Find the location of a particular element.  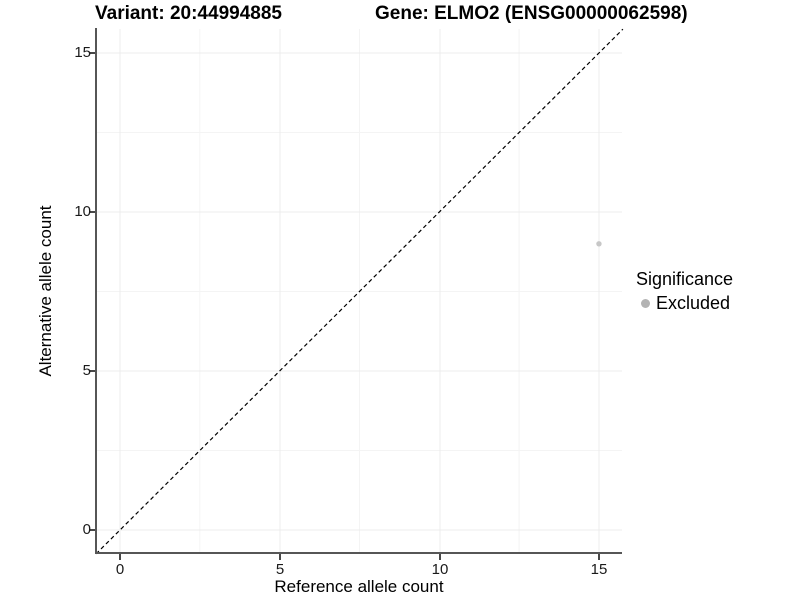

y-tick-0: 0 is located at coordinates (86, 529).